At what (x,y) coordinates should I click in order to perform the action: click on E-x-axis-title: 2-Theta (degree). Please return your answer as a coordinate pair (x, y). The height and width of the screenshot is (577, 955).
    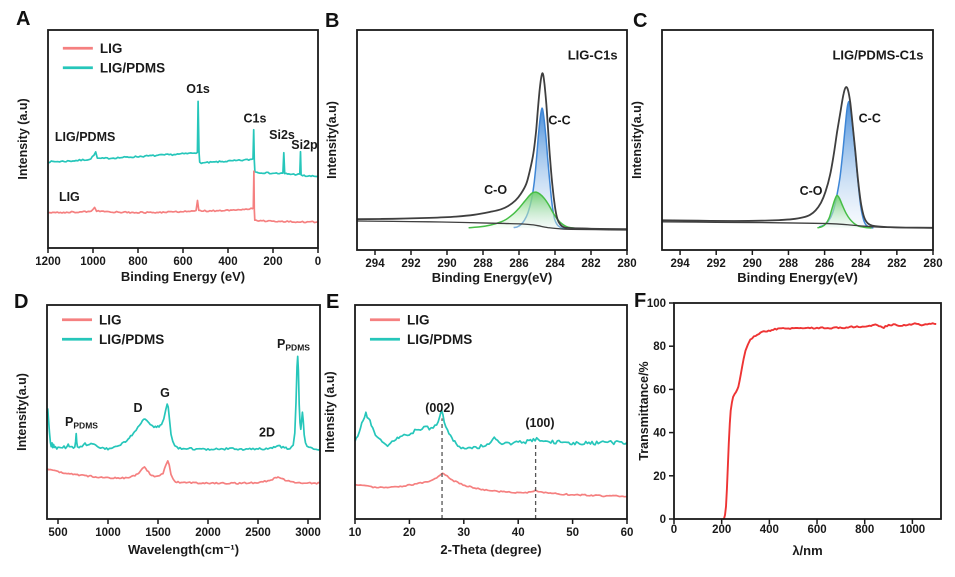
    Looking at the image, I should click on (490, 549).